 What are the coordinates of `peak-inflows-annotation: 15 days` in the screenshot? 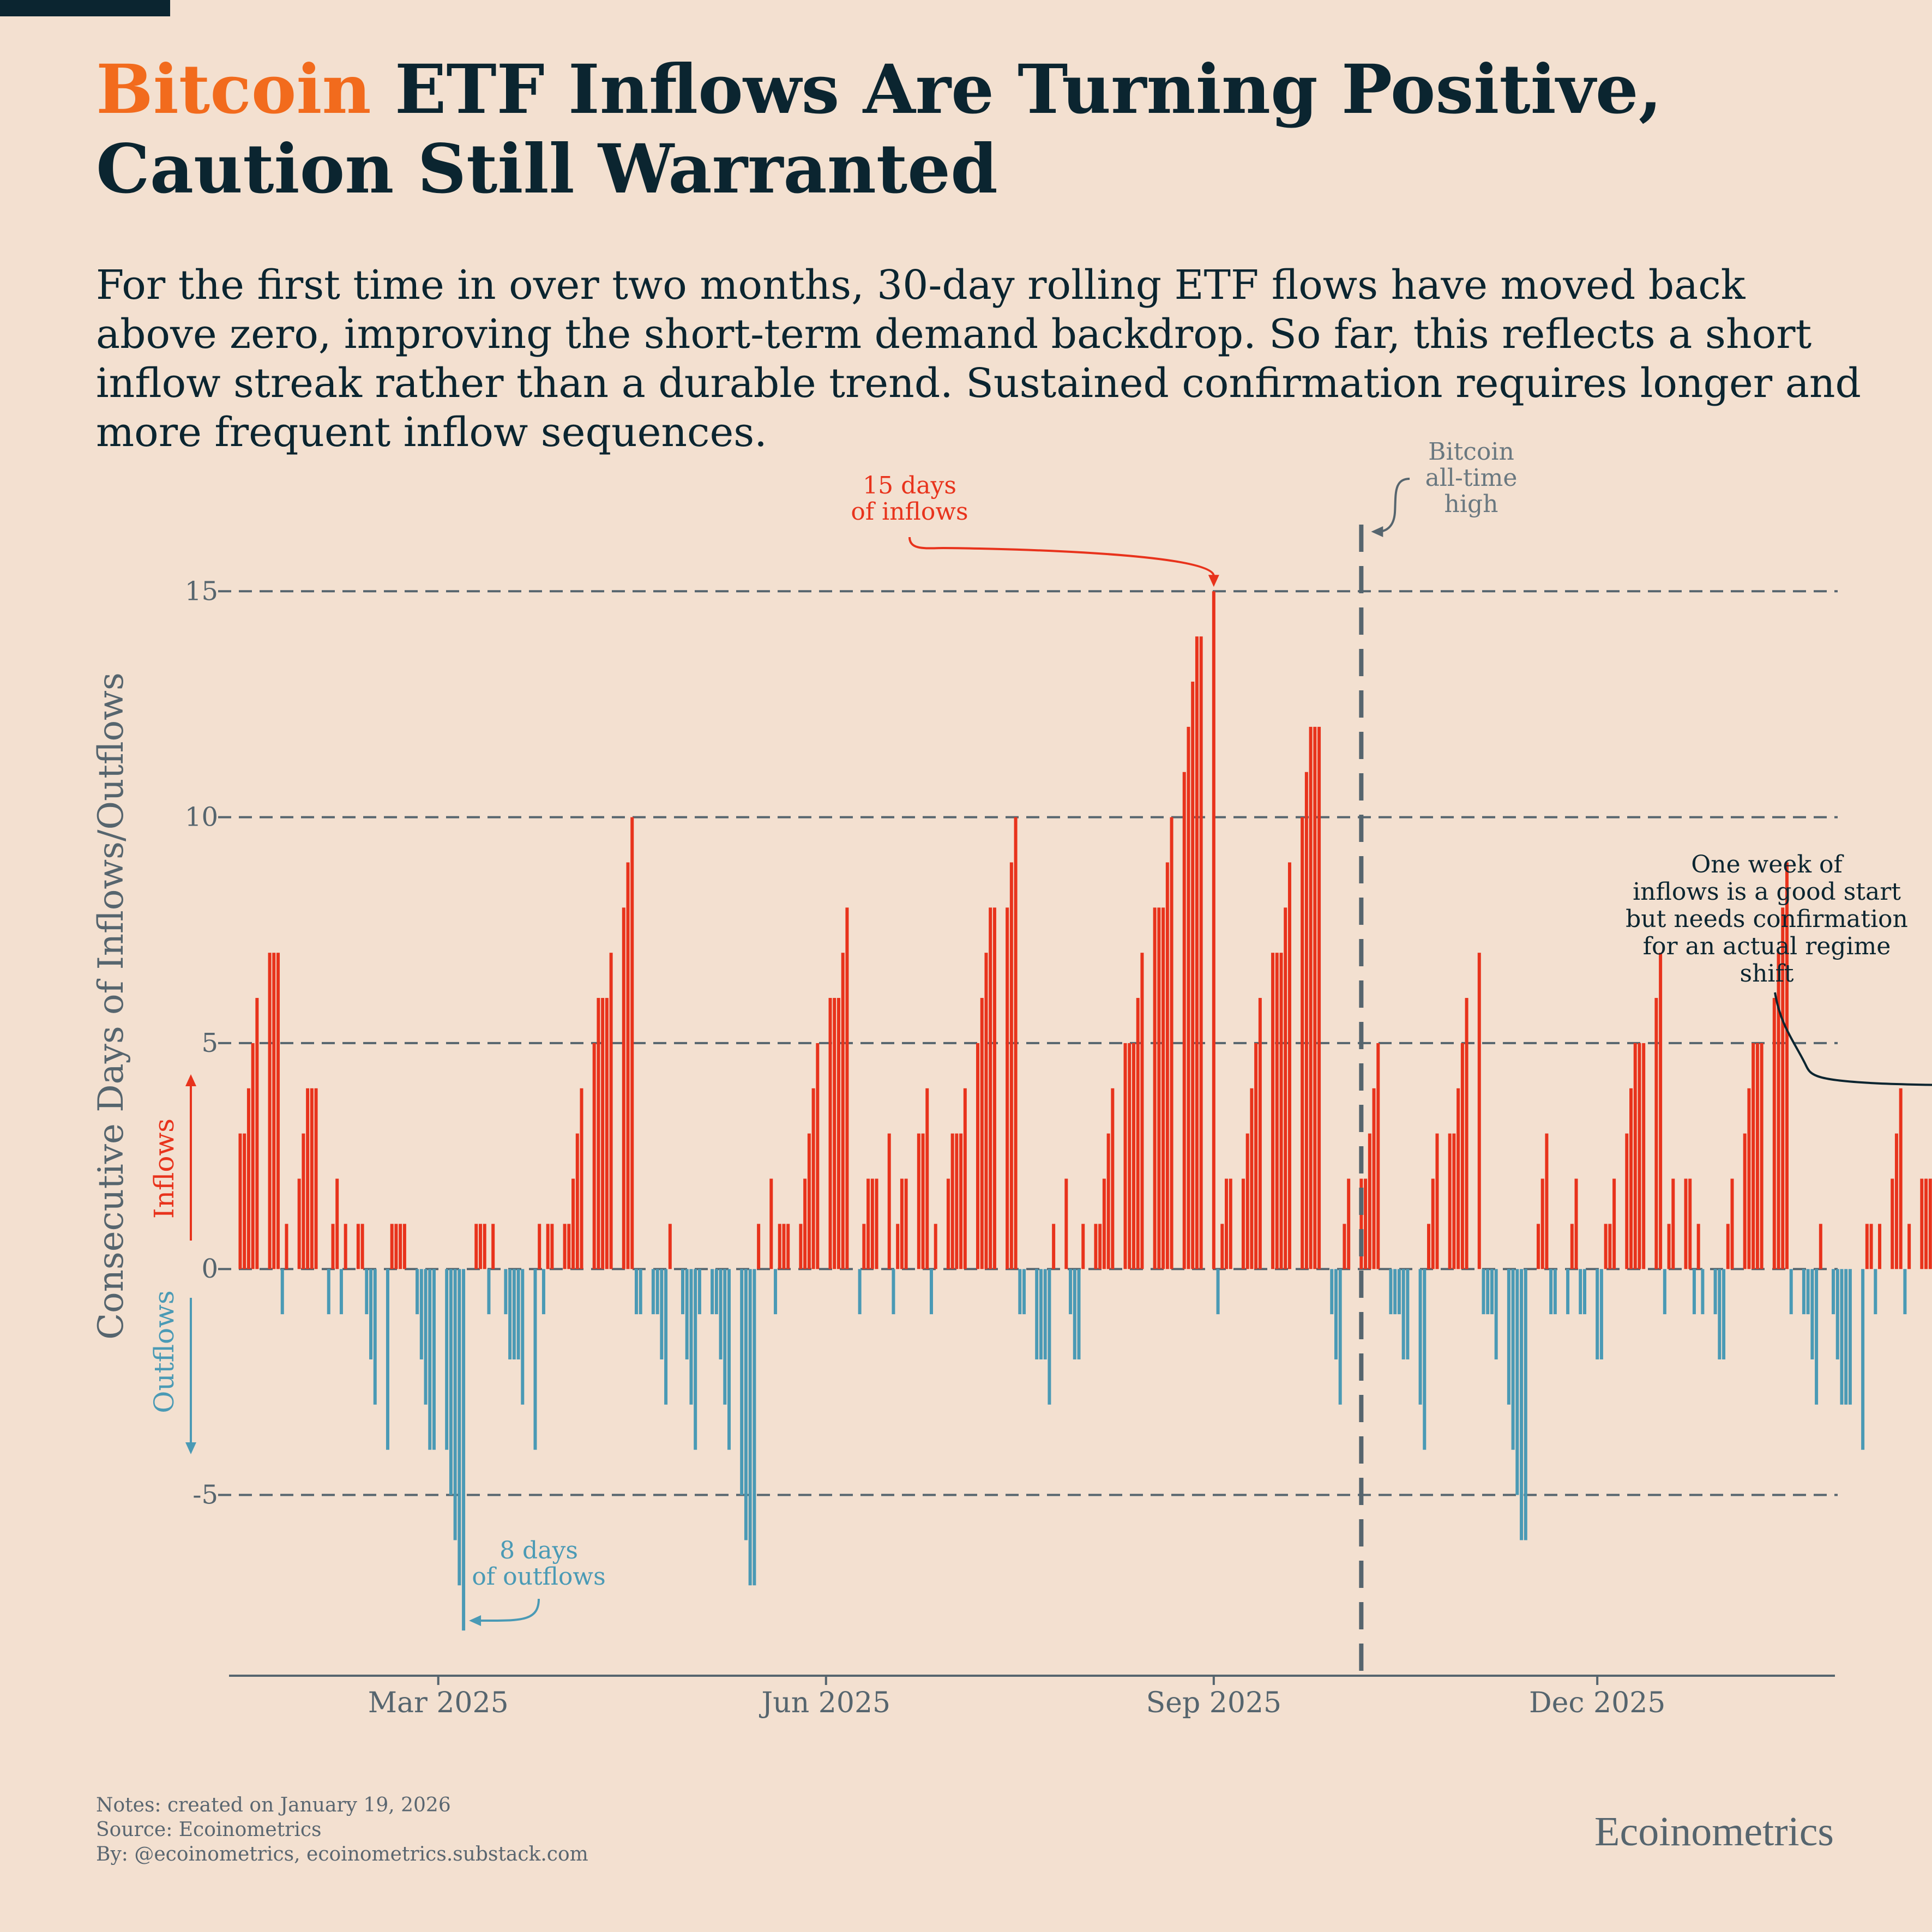 It's located at (909, 485).